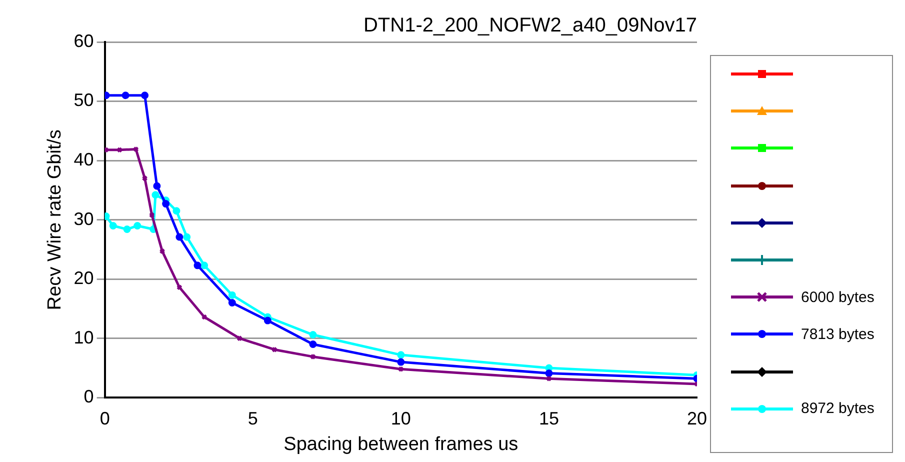  What do you see at coordinates (84, 337) in the screenshot?
I see `y-tick-label: 10` at bounding box center [84, 337].